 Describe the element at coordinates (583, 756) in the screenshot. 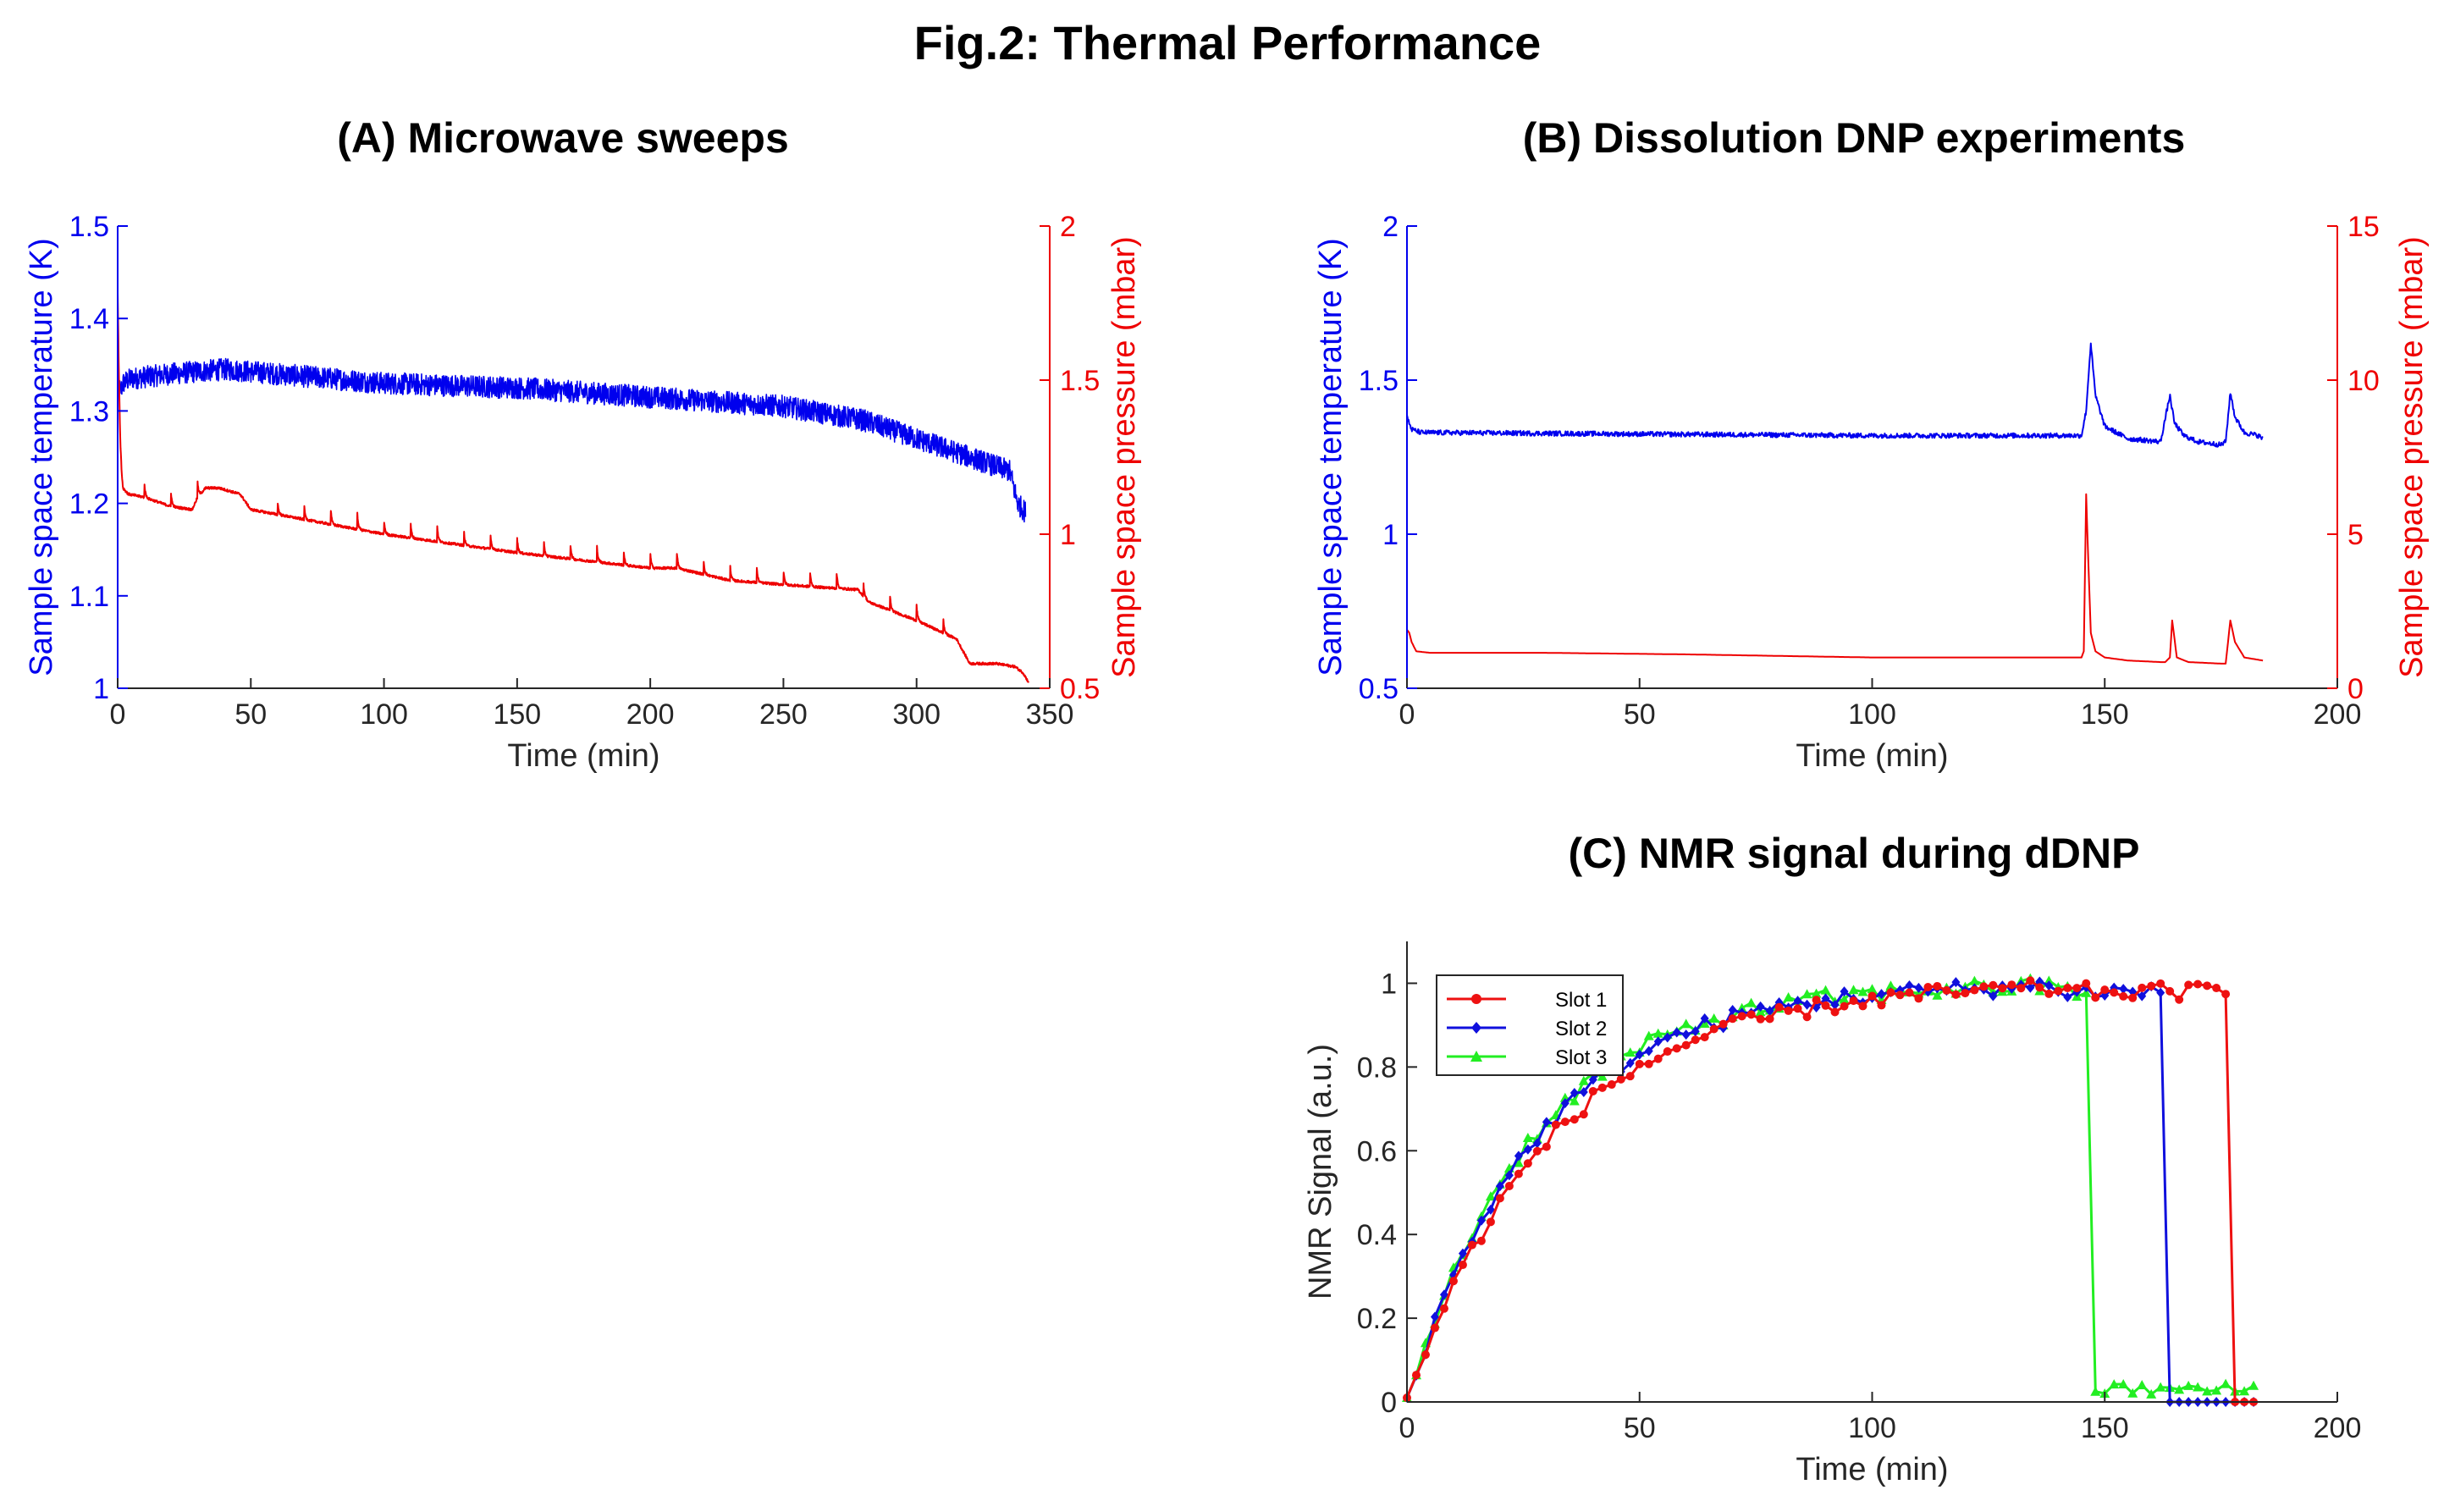

I see `plotA-x-label: Time (min)` at that location.